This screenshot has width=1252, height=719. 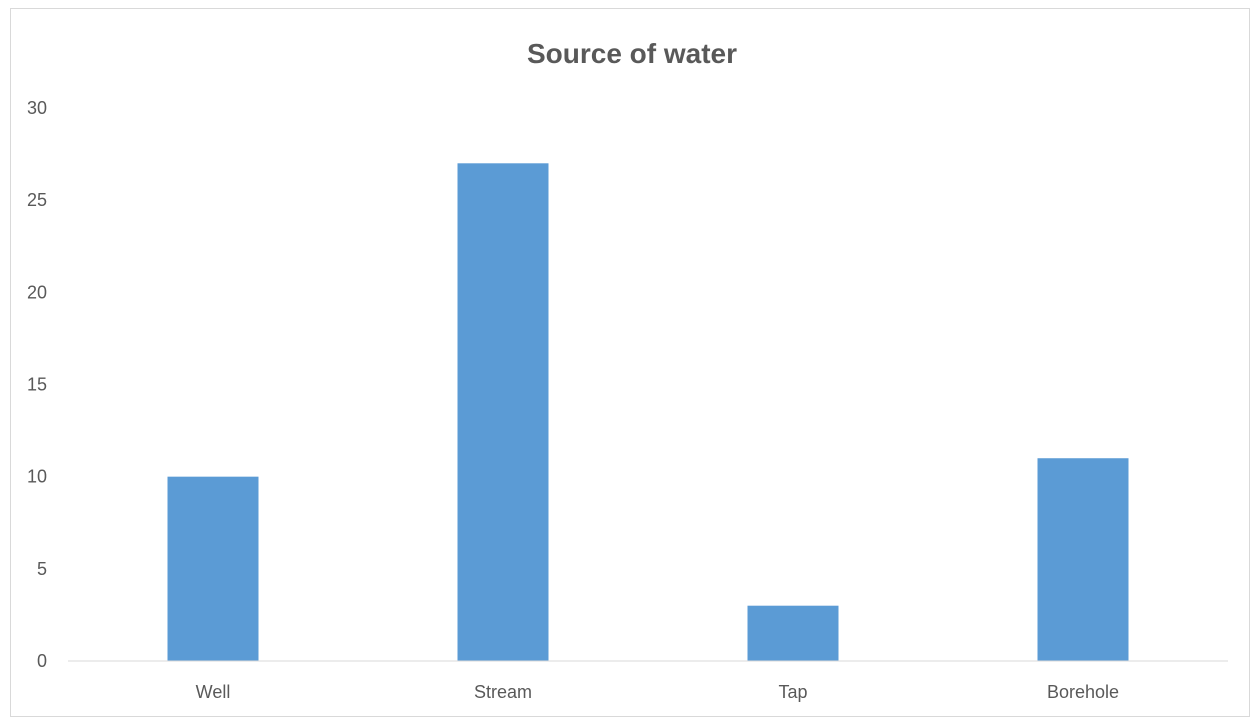 I want to click on y-tick-label: 10, so click(x=37, y=477).